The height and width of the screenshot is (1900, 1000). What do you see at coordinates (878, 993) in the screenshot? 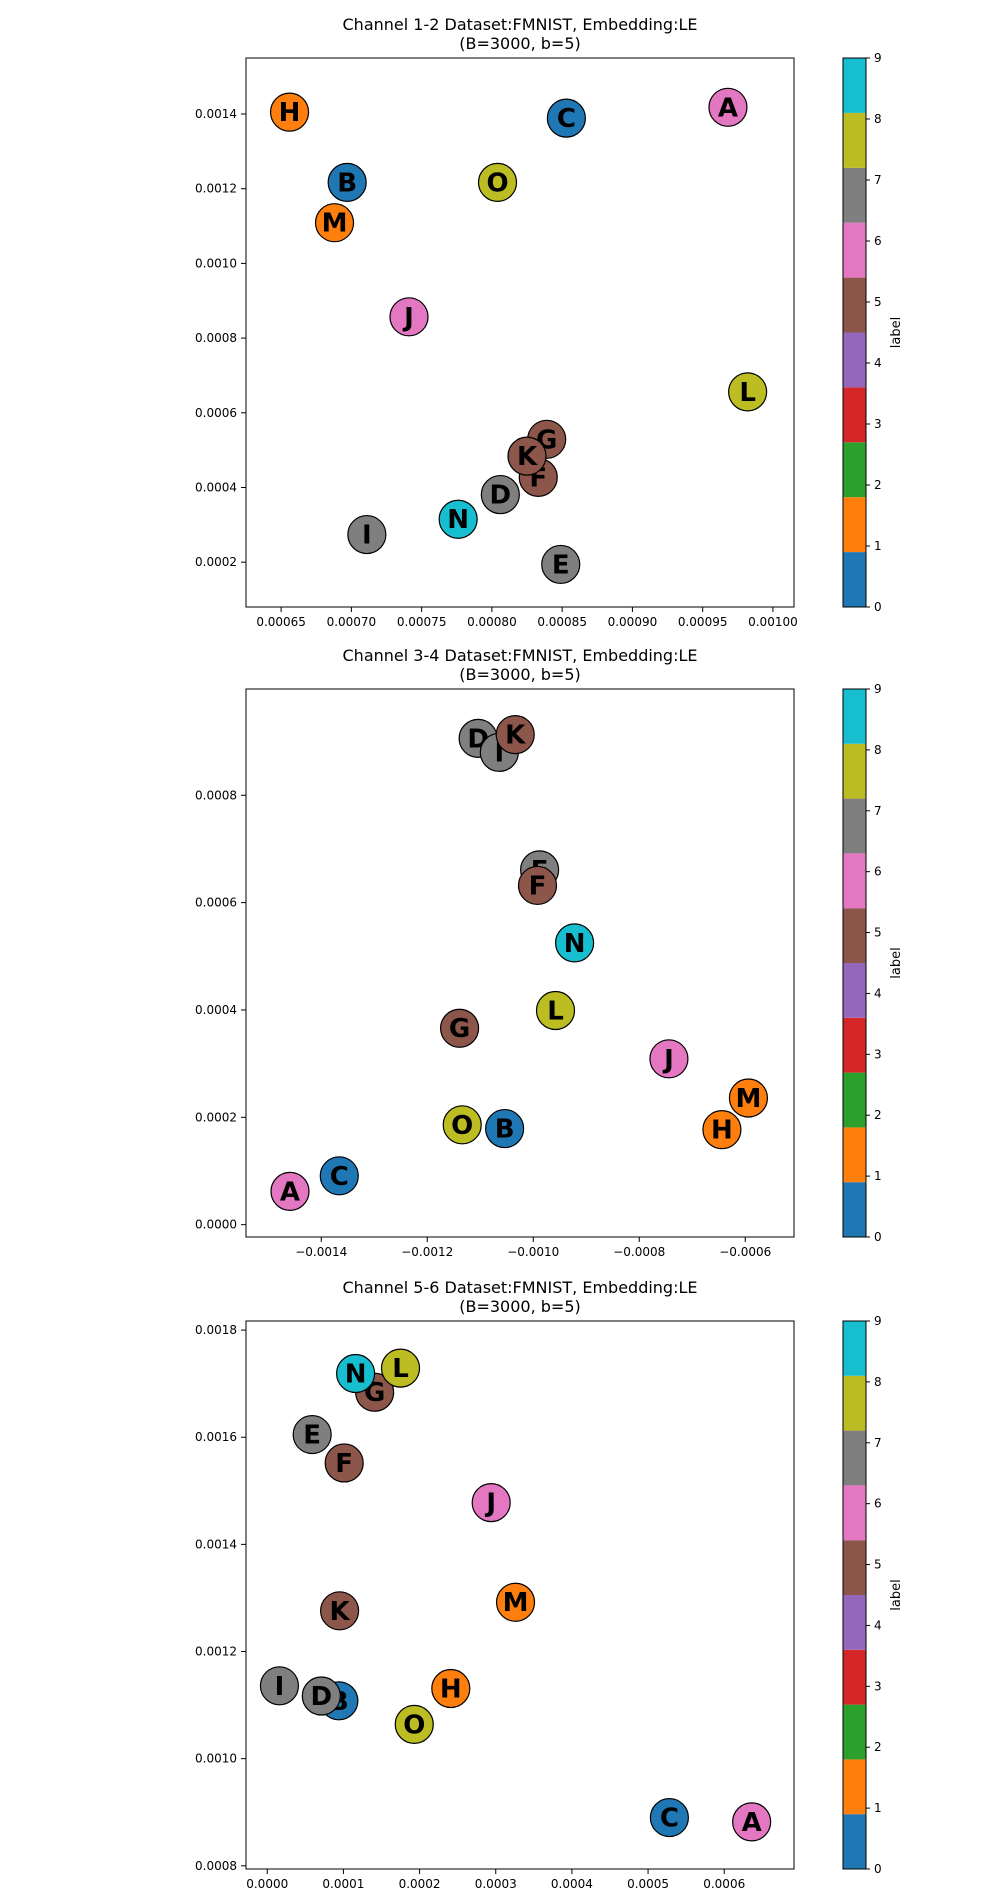
I see `colorbar-tick-label: 4` at bounding box center [878, 993].